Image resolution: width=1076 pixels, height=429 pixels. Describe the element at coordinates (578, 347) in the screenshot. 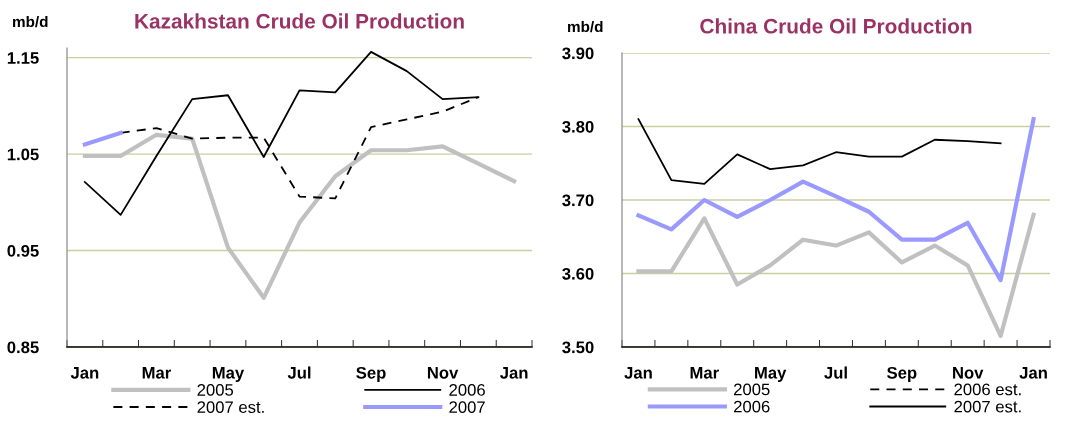

I see `y-tick-label: 3.50` at that location.